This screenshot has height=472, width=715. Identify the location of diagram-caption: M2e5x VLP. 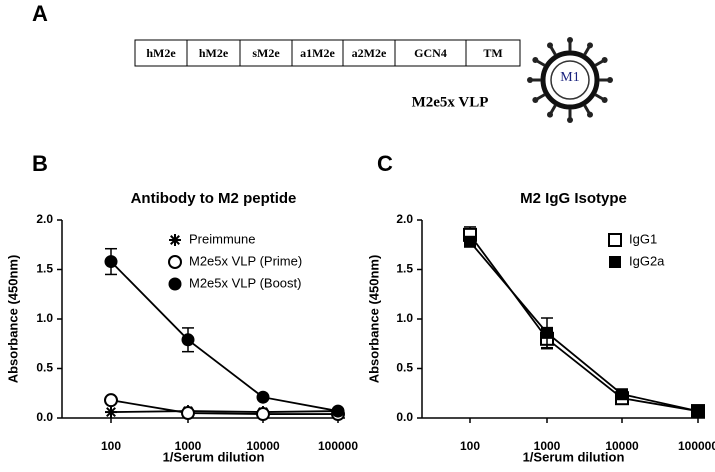
(450, 102).